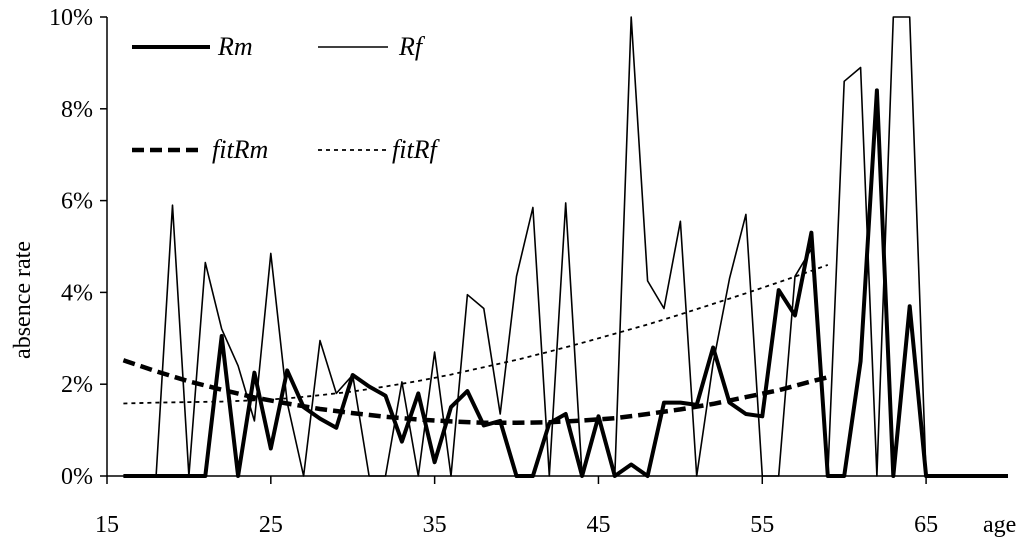 Image resolution: width=1031 pixels, height=544 pixels. What do you see at coordinates (598, 525) in the screenshot?
I see `x-tick-label: 45` at bounding box center [598, 525].